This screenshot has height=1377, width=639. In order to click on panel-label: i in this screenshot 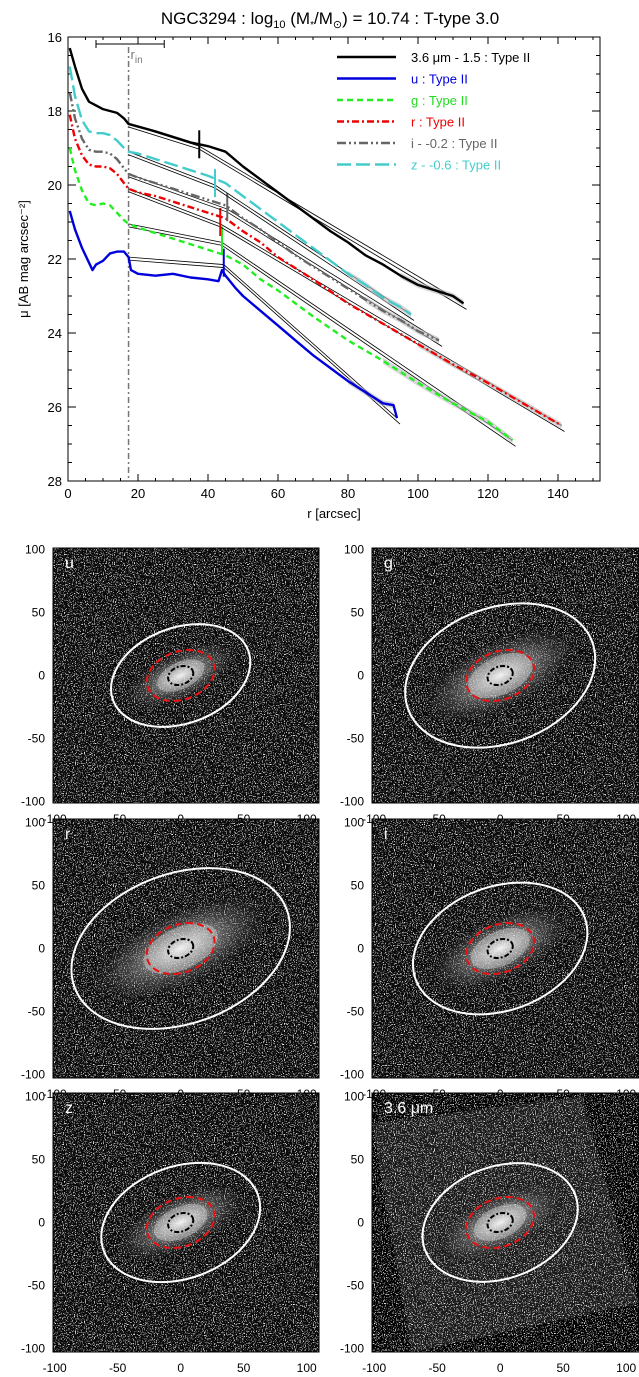, I will do `click(386, 834)`.